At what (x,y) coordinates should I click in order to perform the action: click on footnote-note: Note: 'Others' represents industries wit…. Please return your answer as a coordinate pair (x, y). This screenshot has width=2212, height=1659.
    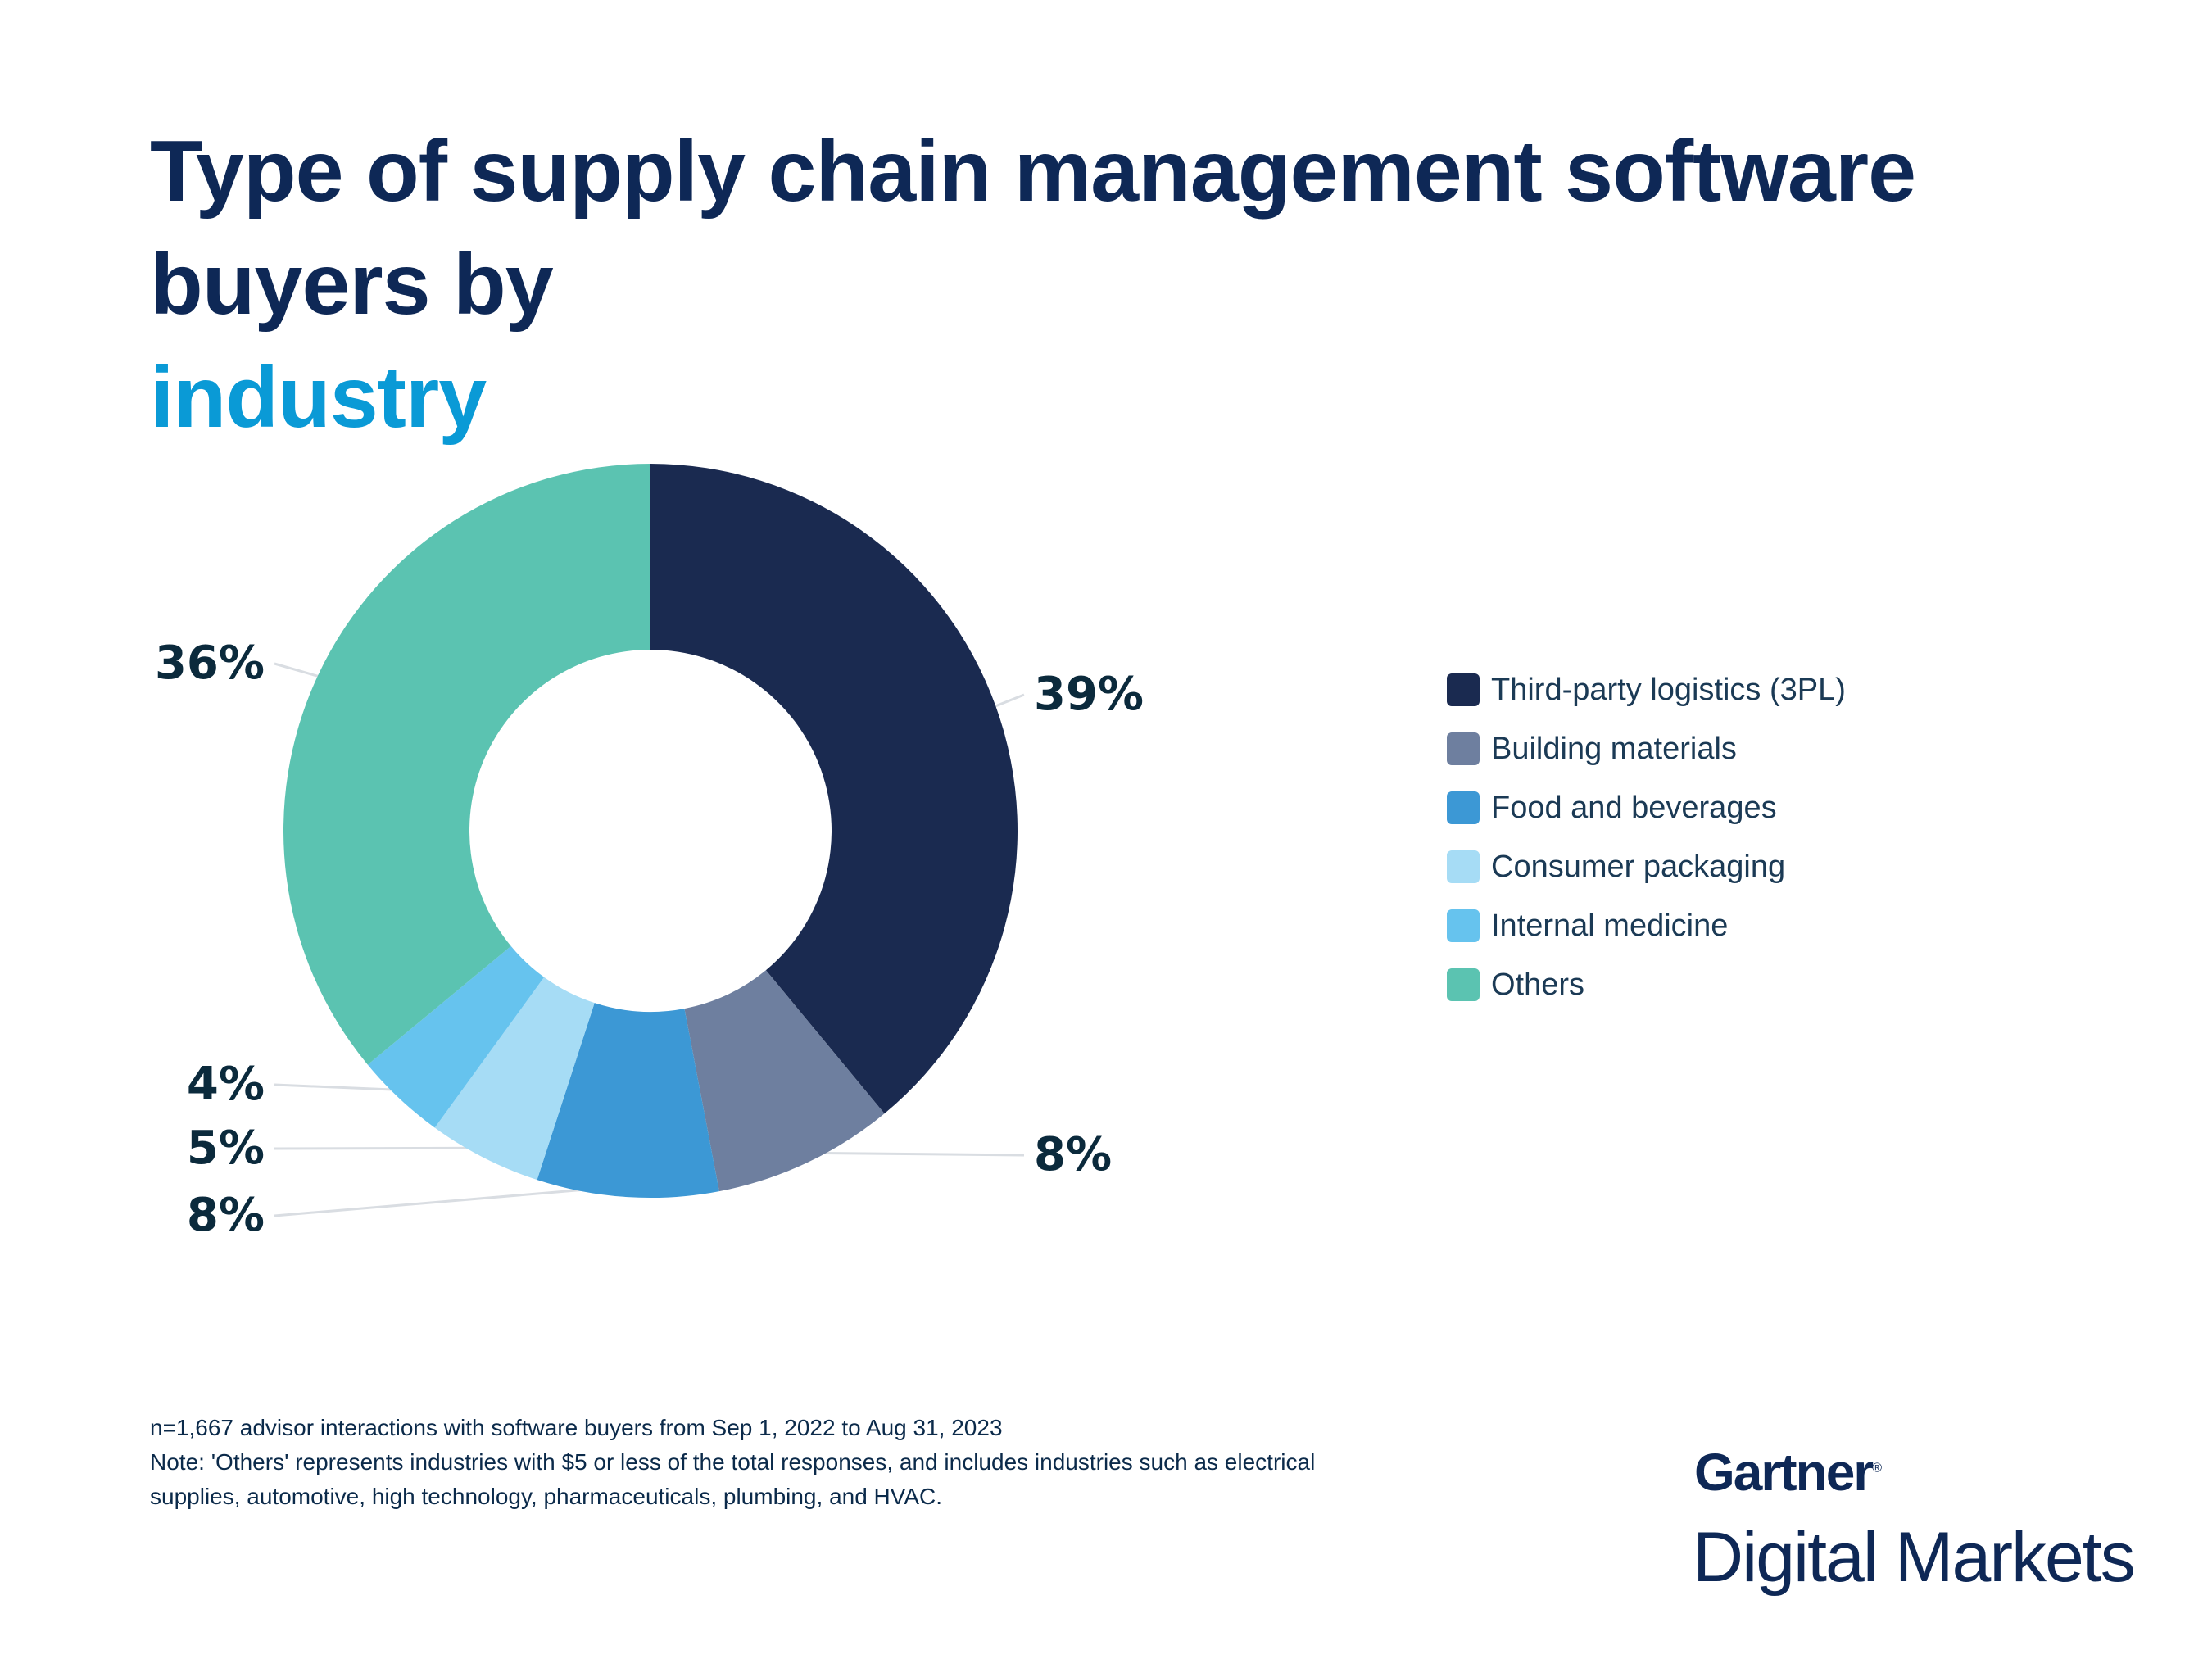
    Looking at the image, I should click on (733, 1462).